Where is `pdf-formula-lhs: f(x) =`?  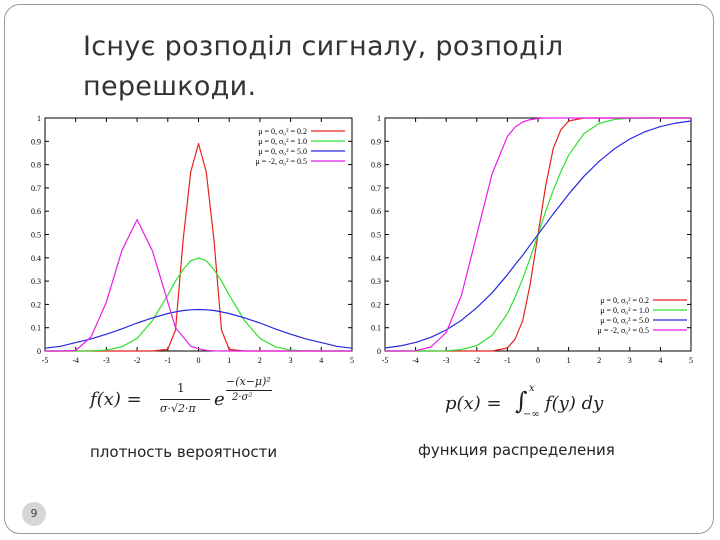
pdf-formula-lhs: f(x) = is located at coordinates (116, 399).